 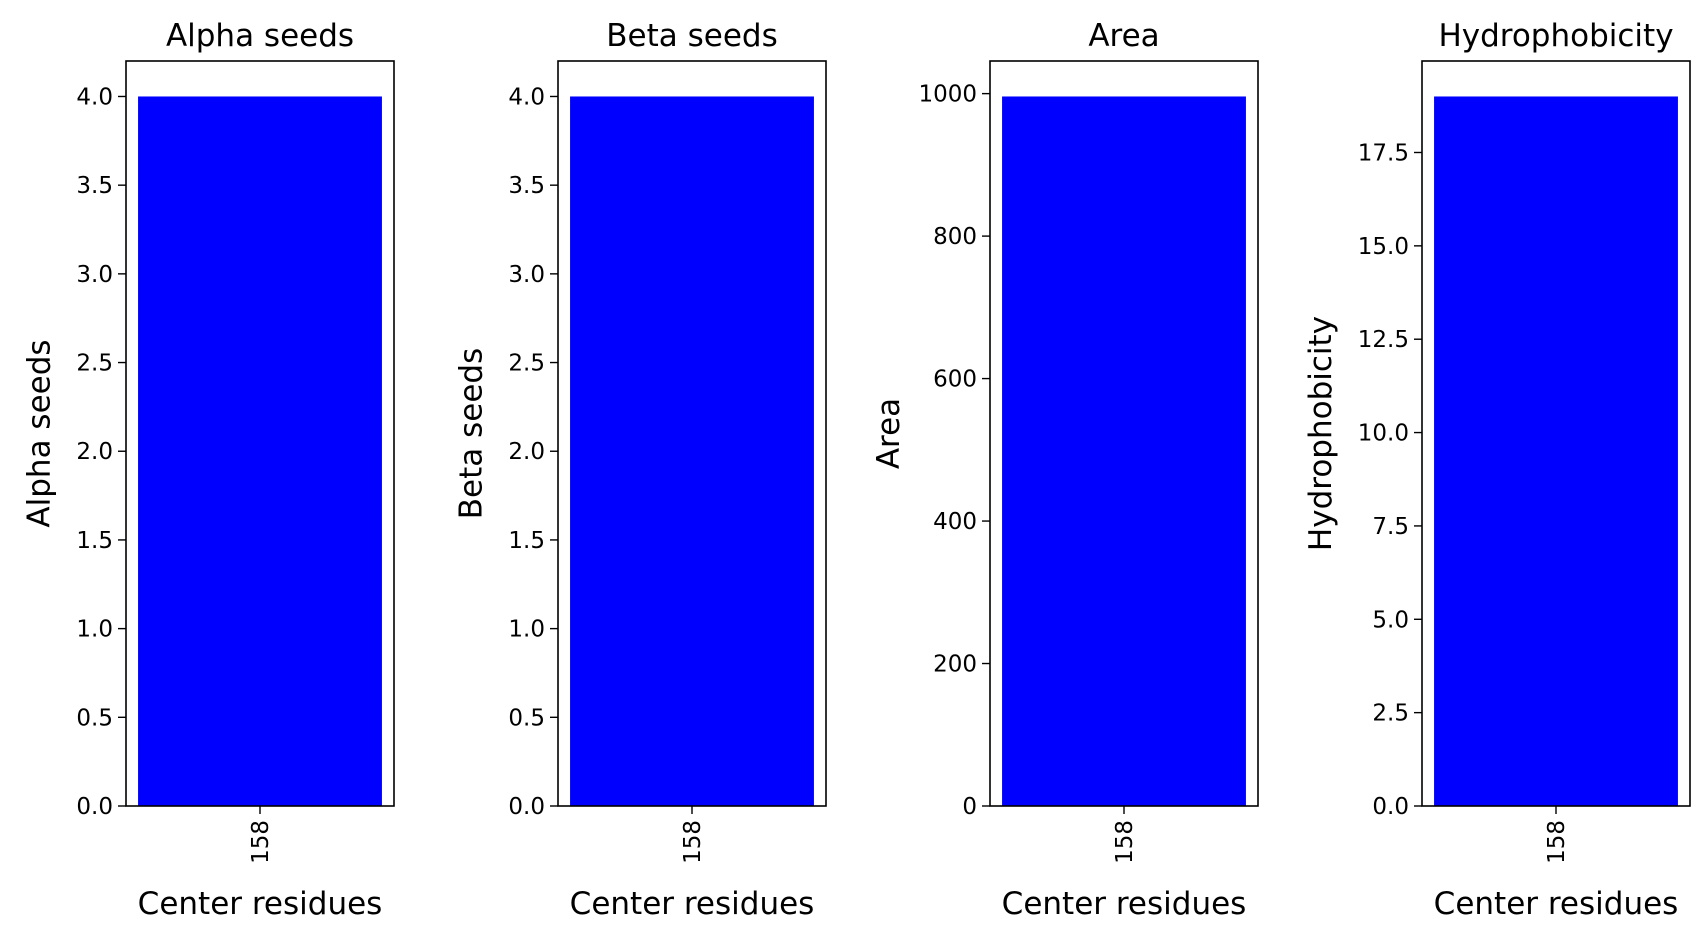 I want to click on y-tick-label: 800, so click(x=955, y=237).